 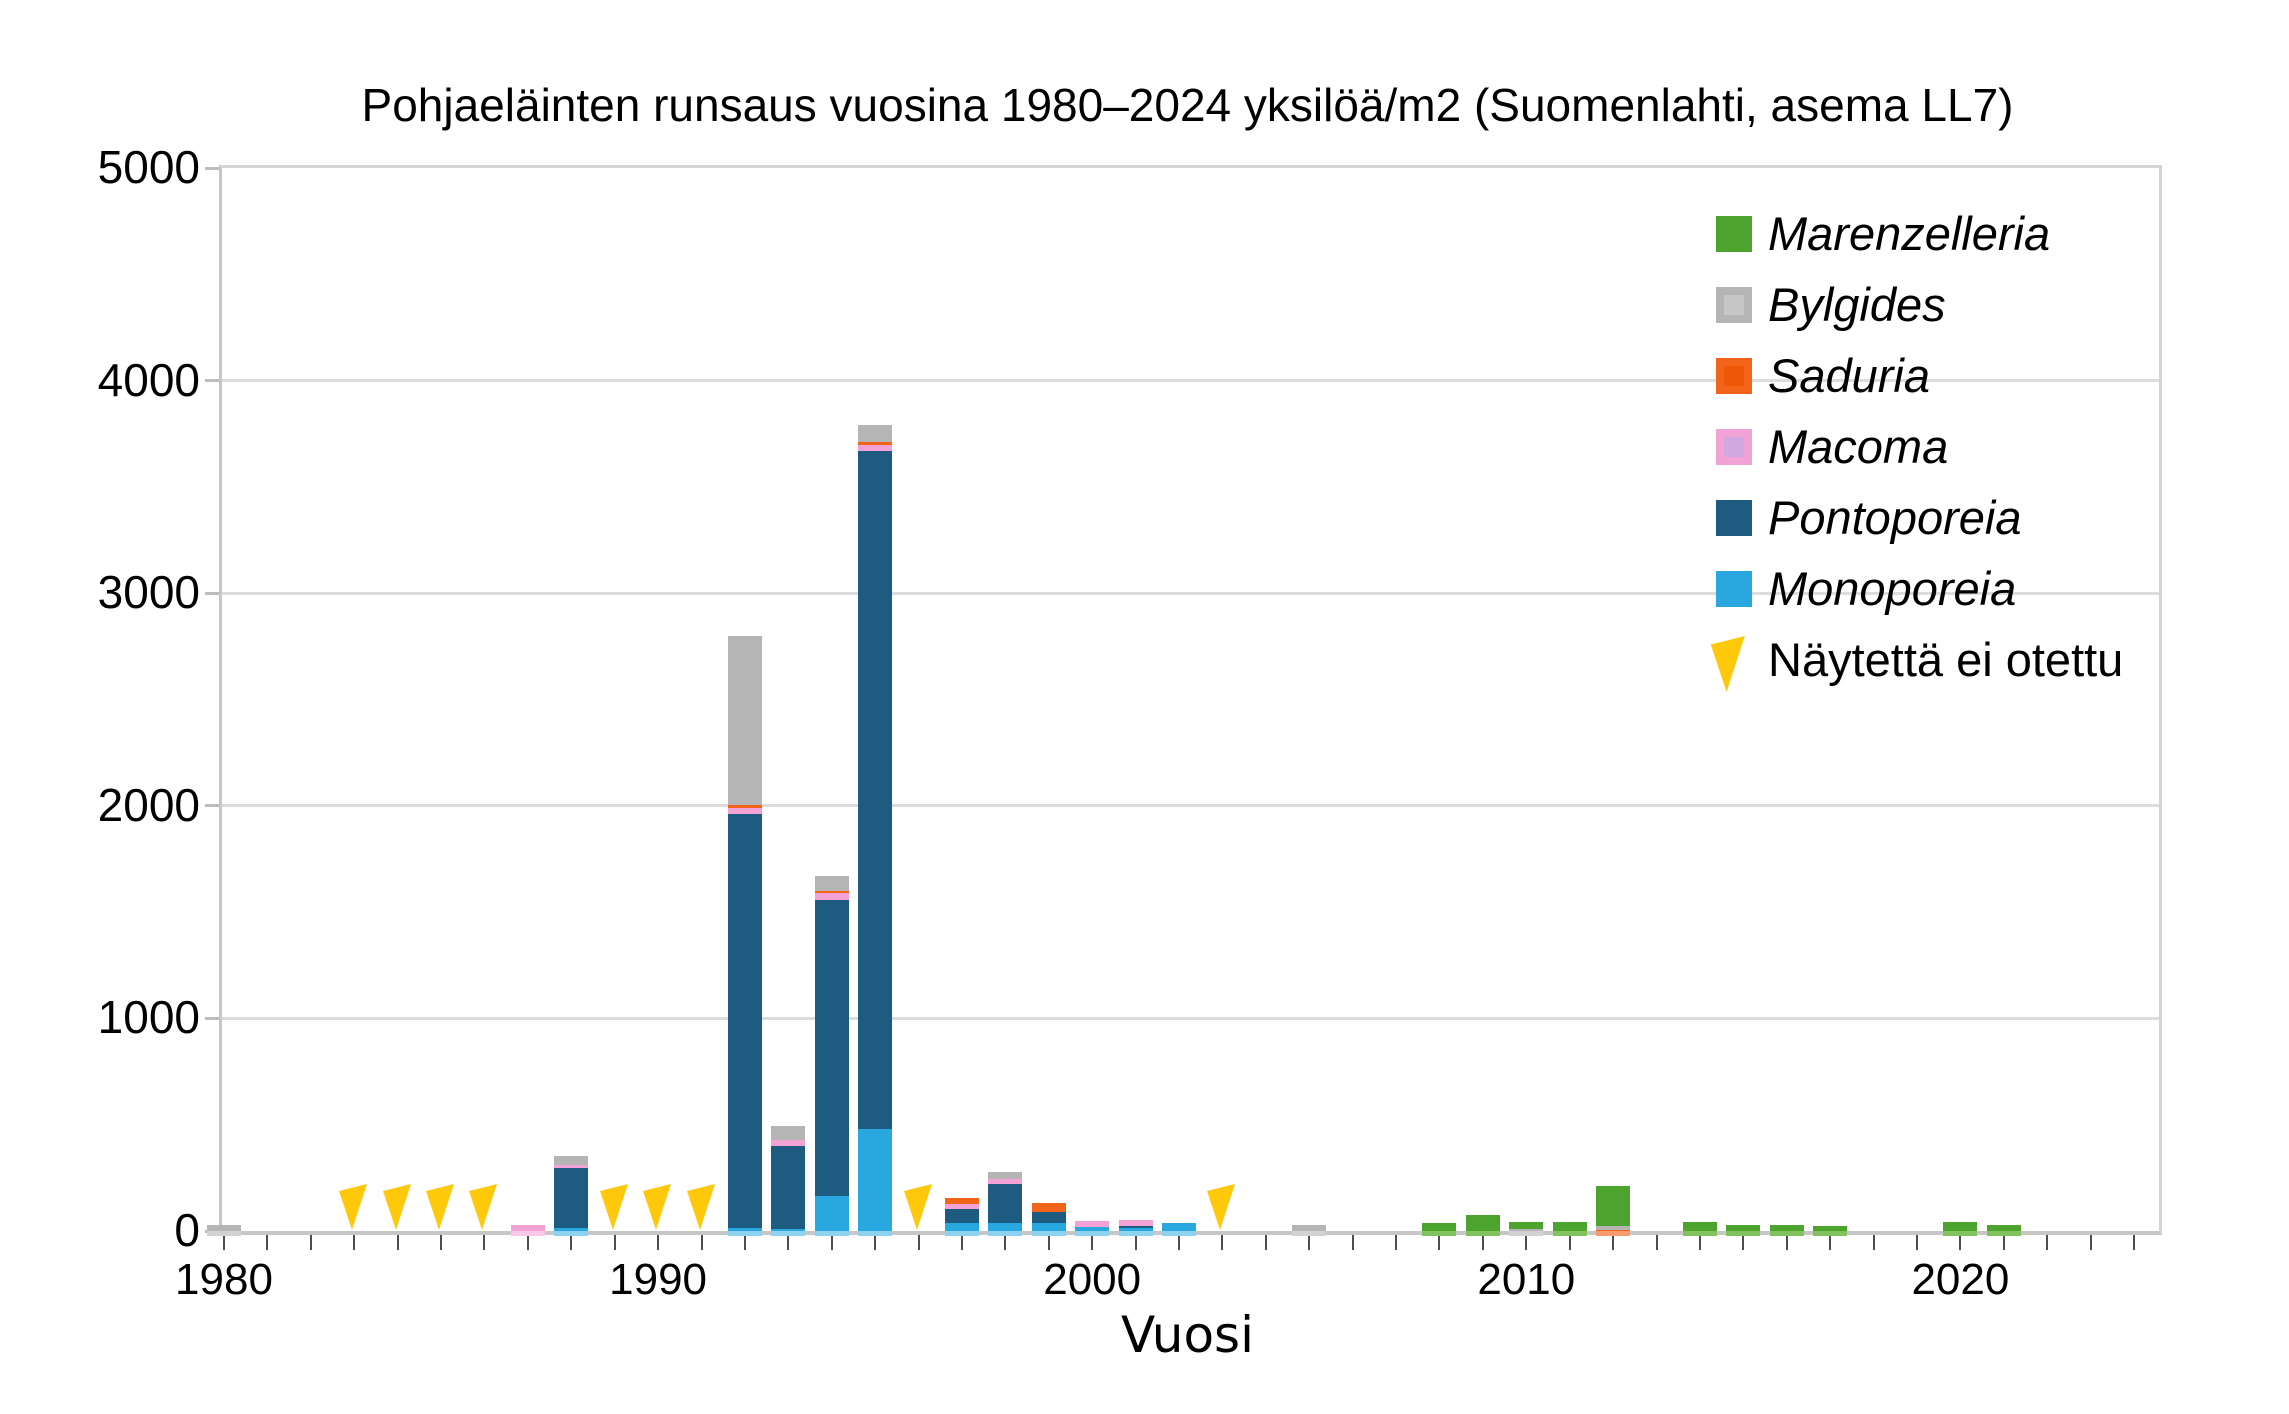 What do you see at coordinates (1734, 234) in the screenshot?
I see `marenzelleria-swatch-icon` at bounding box center [1734, 234].